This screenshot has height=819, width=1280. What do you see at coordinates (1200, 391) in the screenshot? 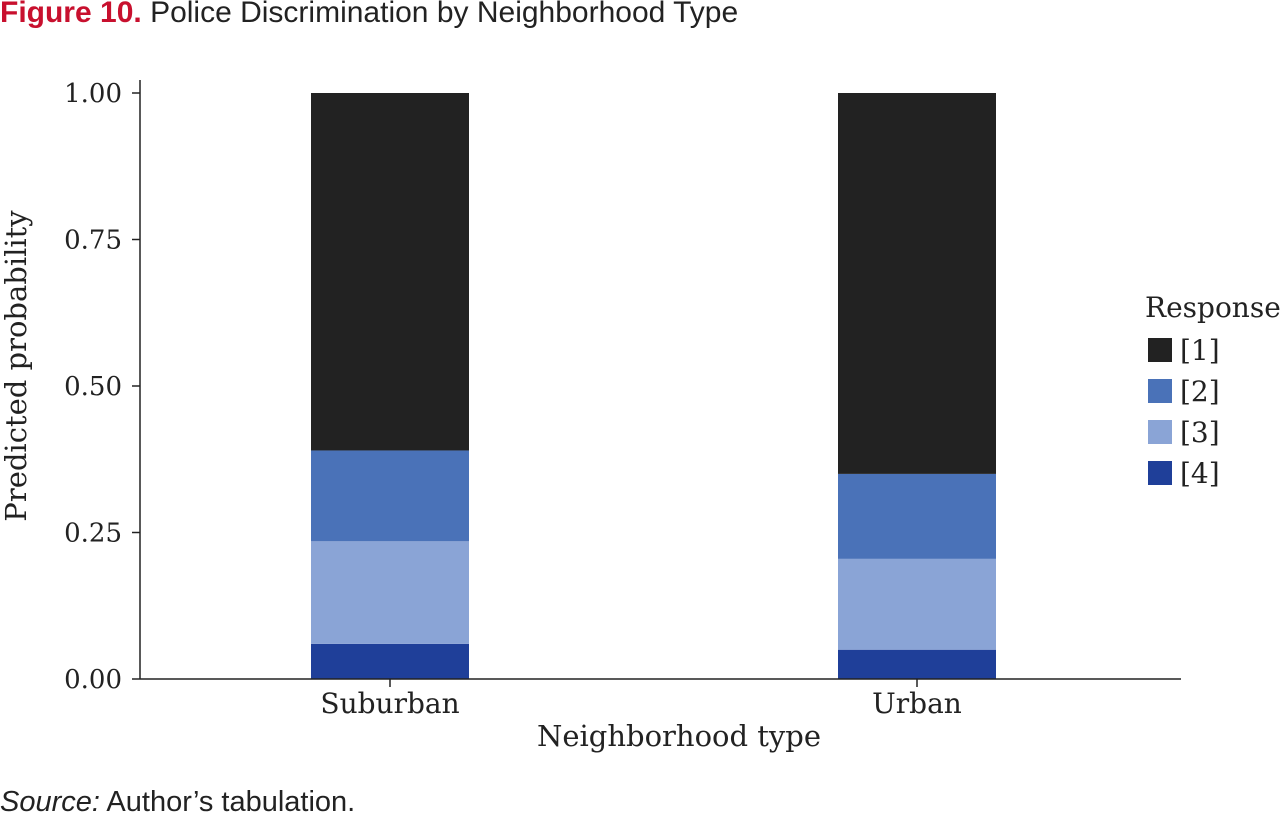
I see `legend-label: [2]` at bounding box center [1200, 391].